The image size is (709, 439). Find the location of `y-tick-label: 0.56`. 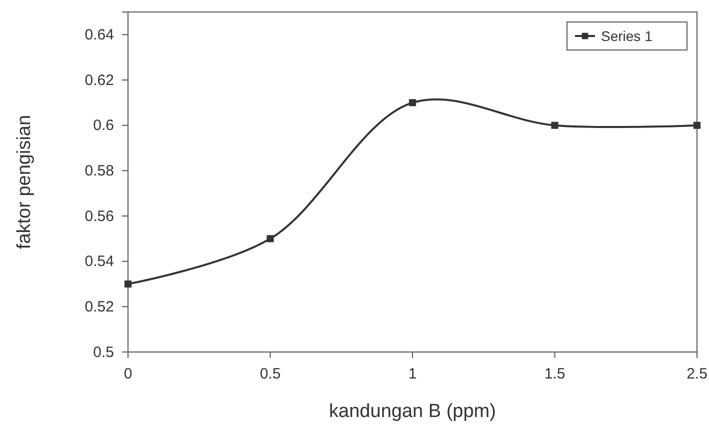

y-tick-label: 0.56 is located at coordinates (99, 216).